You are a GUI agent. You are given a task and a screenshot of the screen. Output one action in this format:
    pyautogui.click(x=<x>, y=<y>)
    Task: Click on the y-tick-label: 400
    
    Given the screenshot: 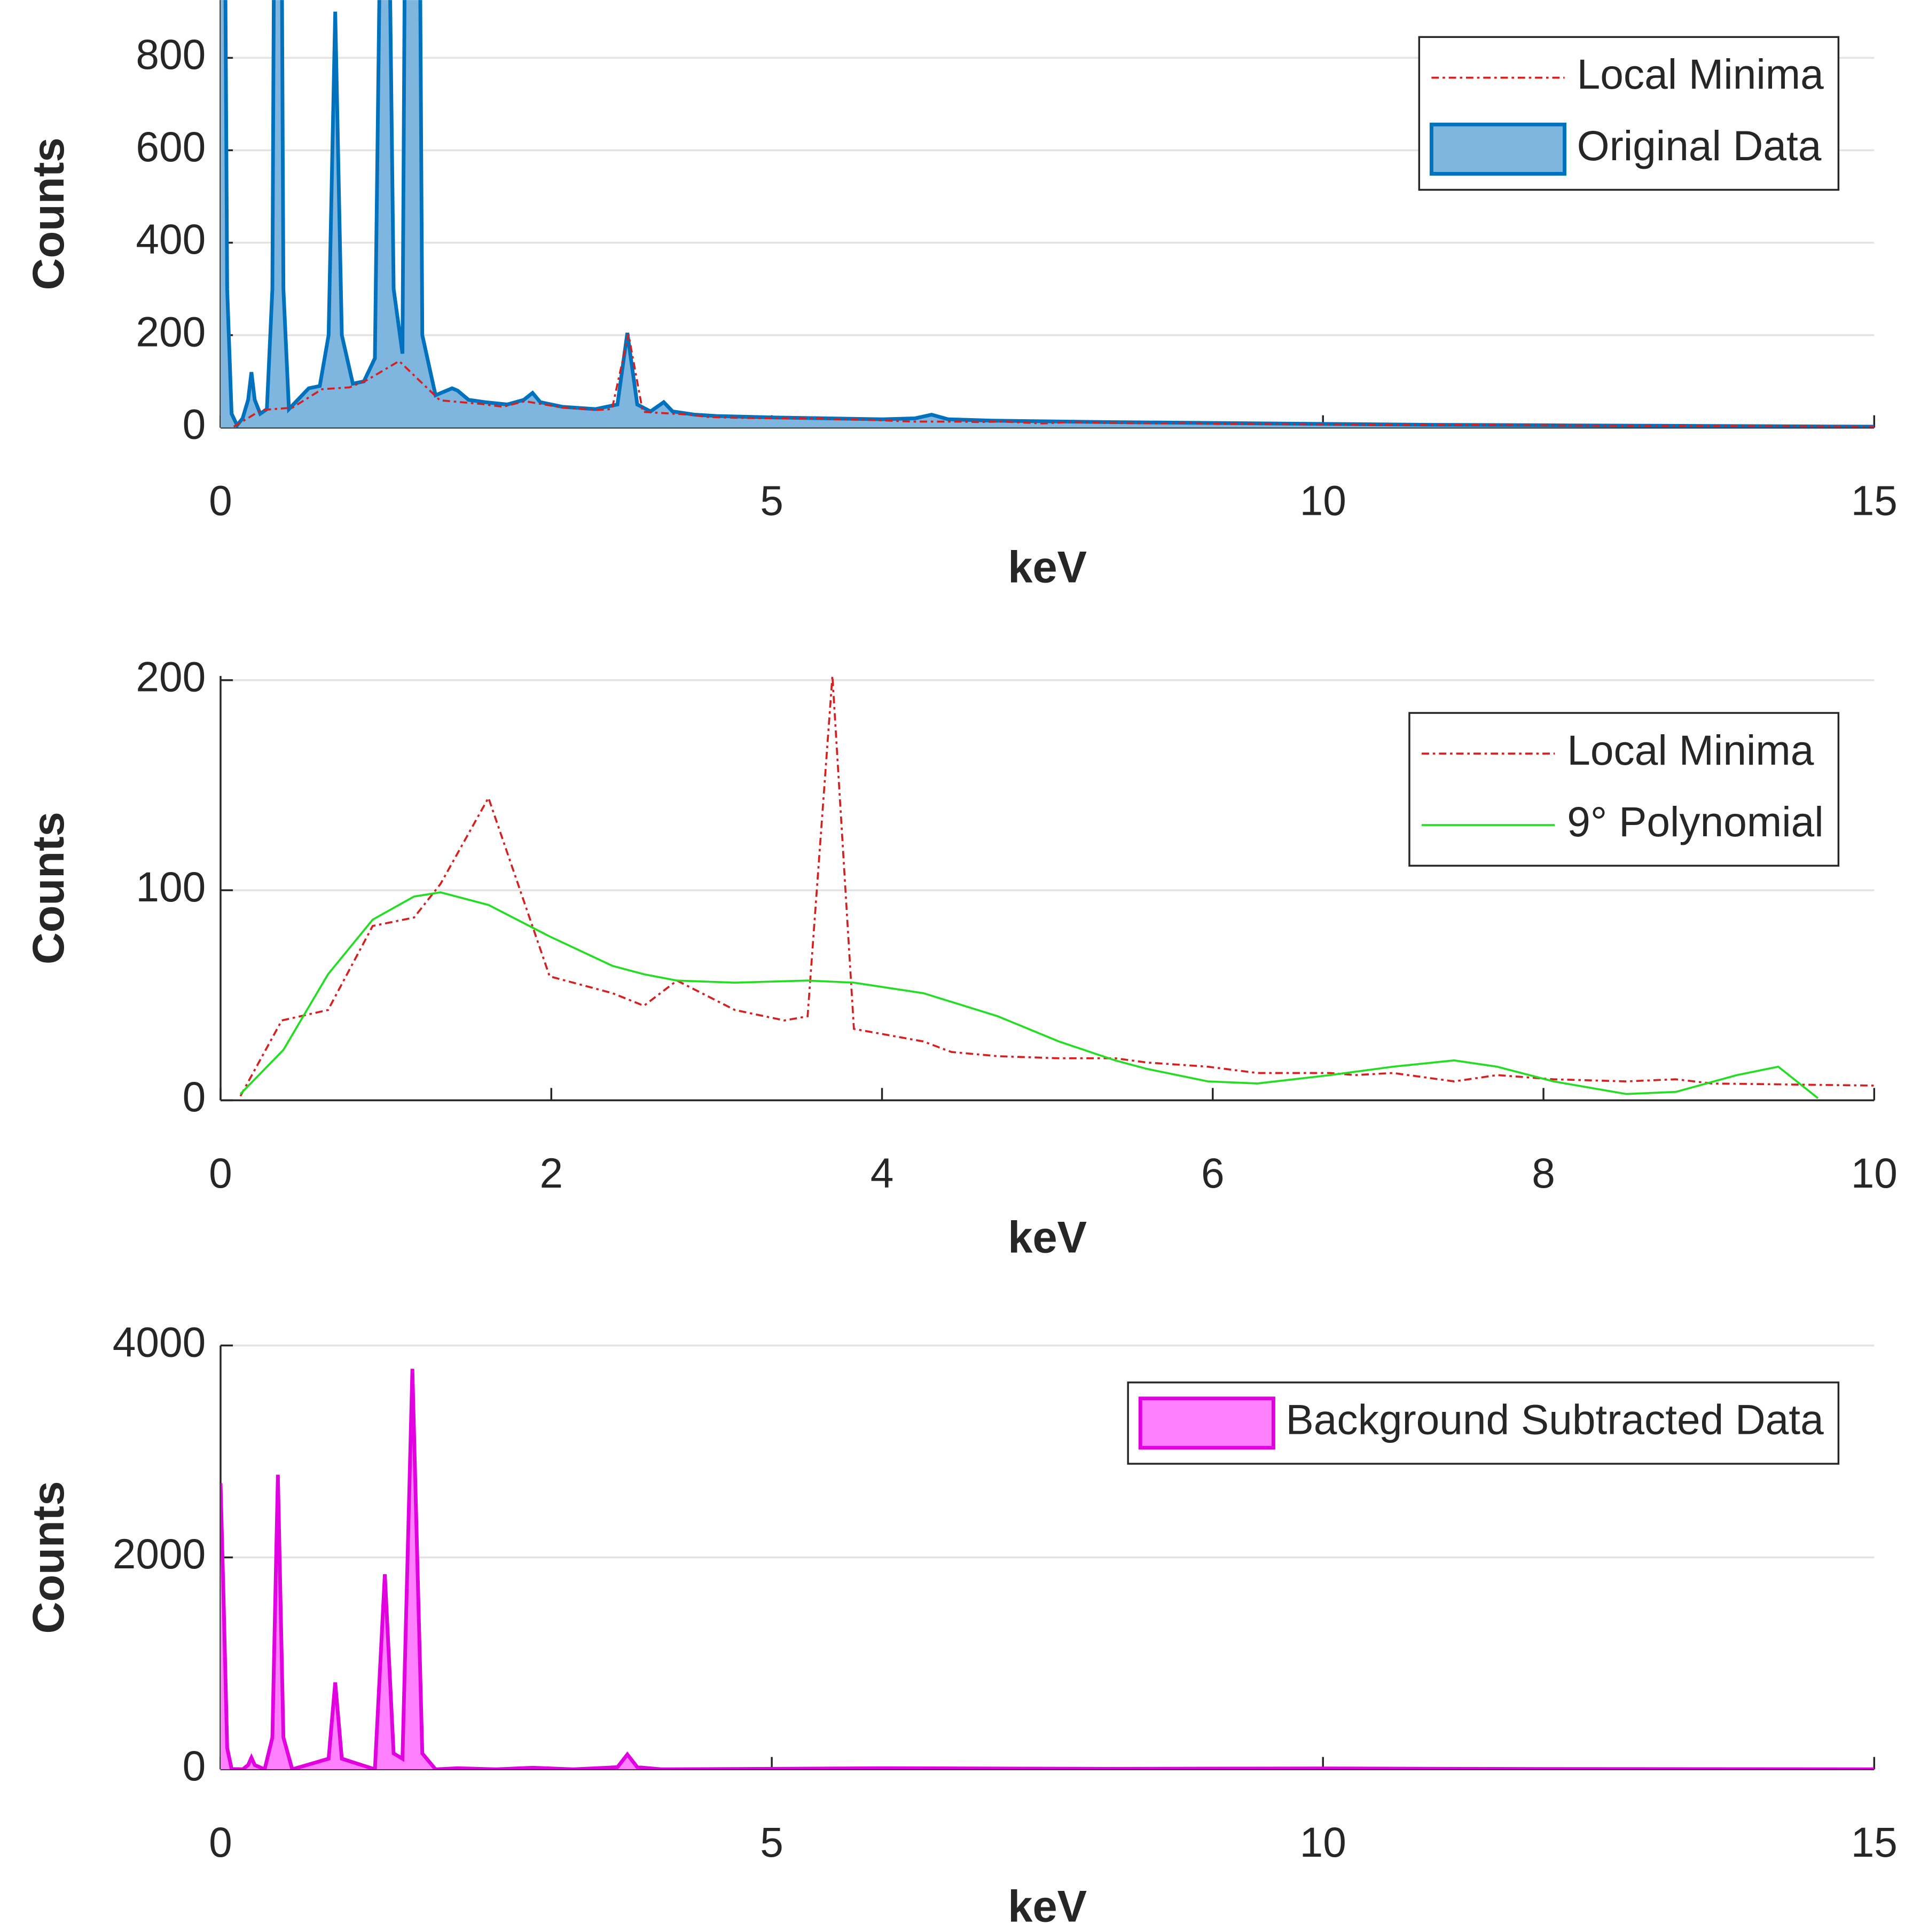 What is the action you would take?
    pyautogui.click(x=171, y=240)
    